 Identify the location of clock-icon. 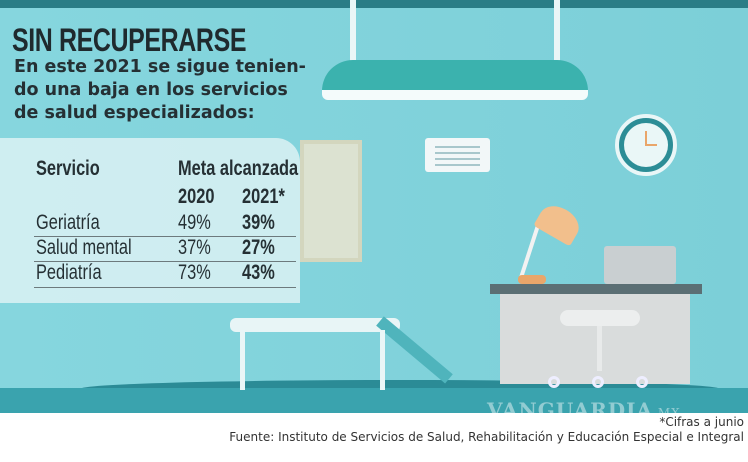
(646, 145).